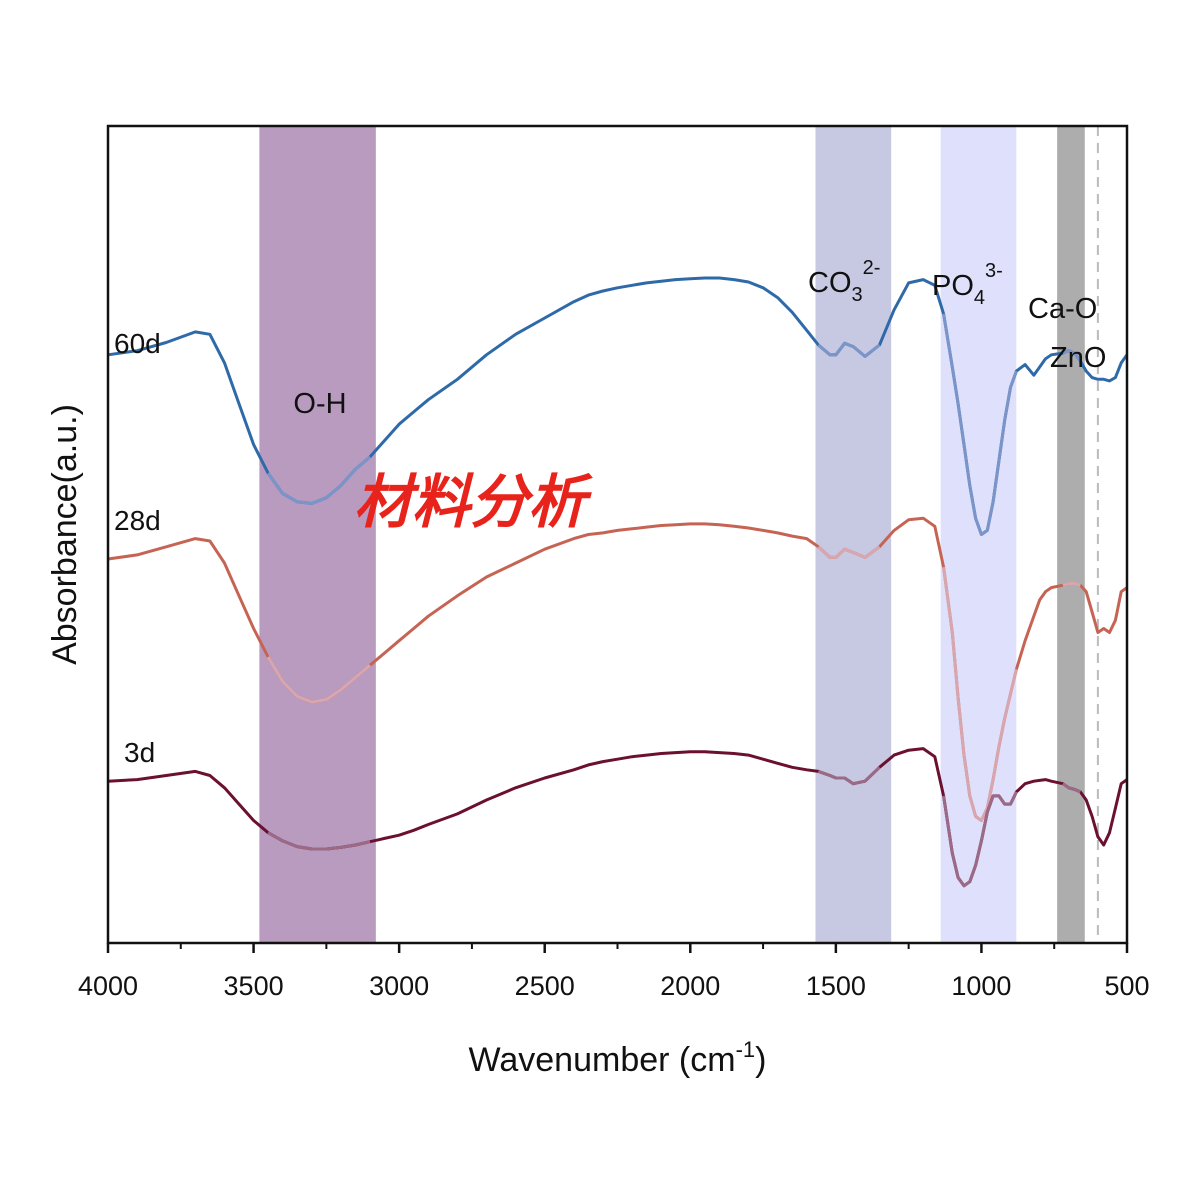  I want to click on x-tick-label-3000: 3000, so click(399, 986).